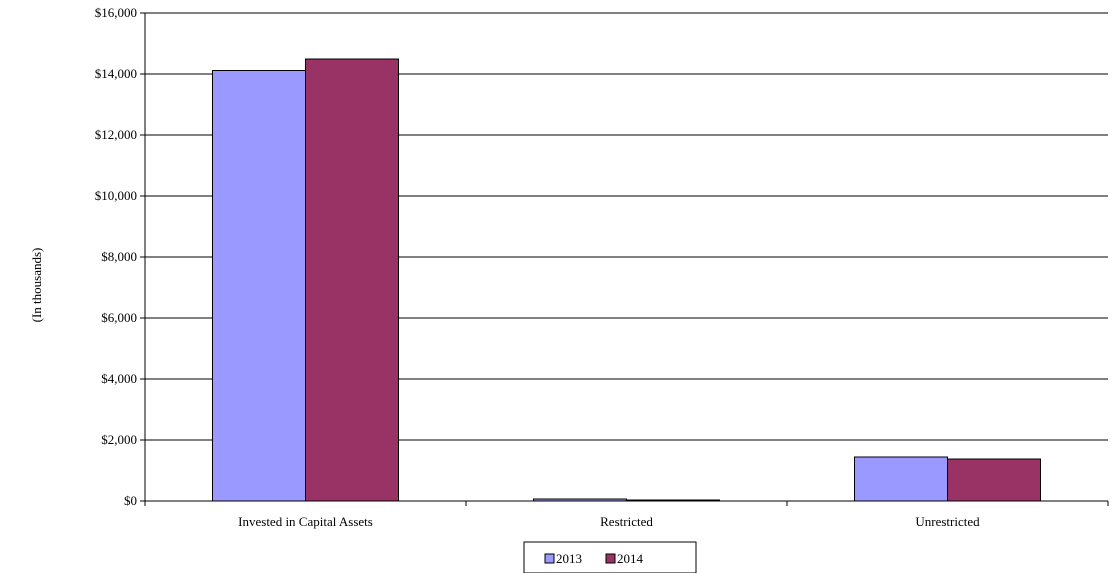  What do you see at coordinates (630, 558) in the screenshot?
I see `legend-label-2014: 2014` at bounding box center [630, 558].